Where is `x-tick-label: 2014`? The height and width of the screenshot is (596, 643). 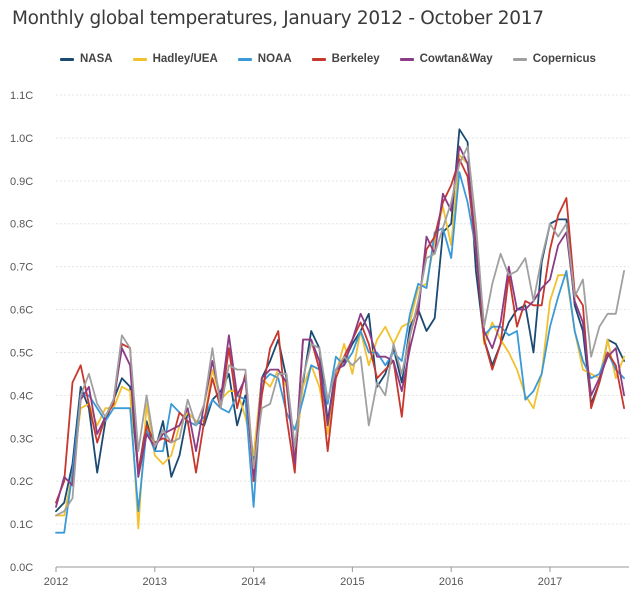
x-tick-label: 2014 is located at coordinates (253, 582).